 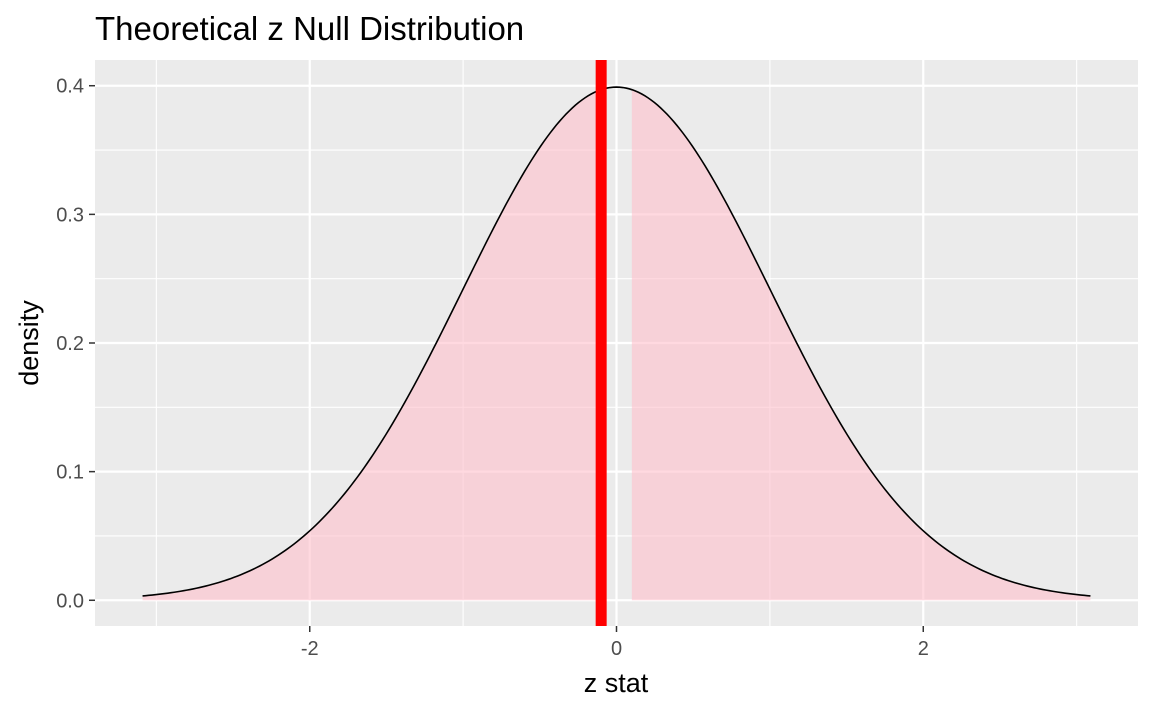 I want to click on x-axis: -2 0 2, so click(x=615, y=643).